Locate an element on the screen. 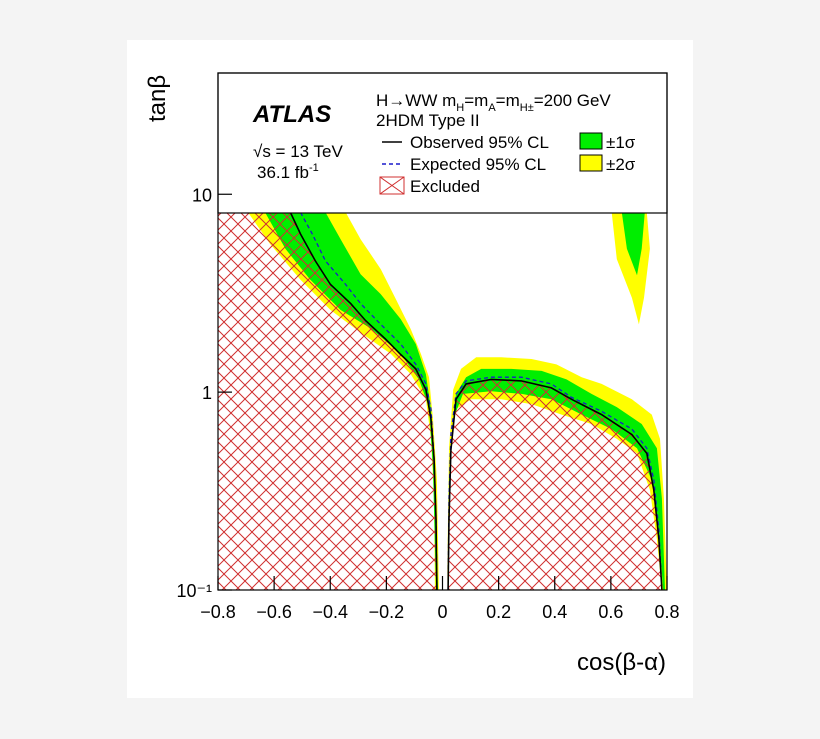 This screenshot has height=739, width=820. model-label: 2HDM Type II is located at coordinates (428, 120).